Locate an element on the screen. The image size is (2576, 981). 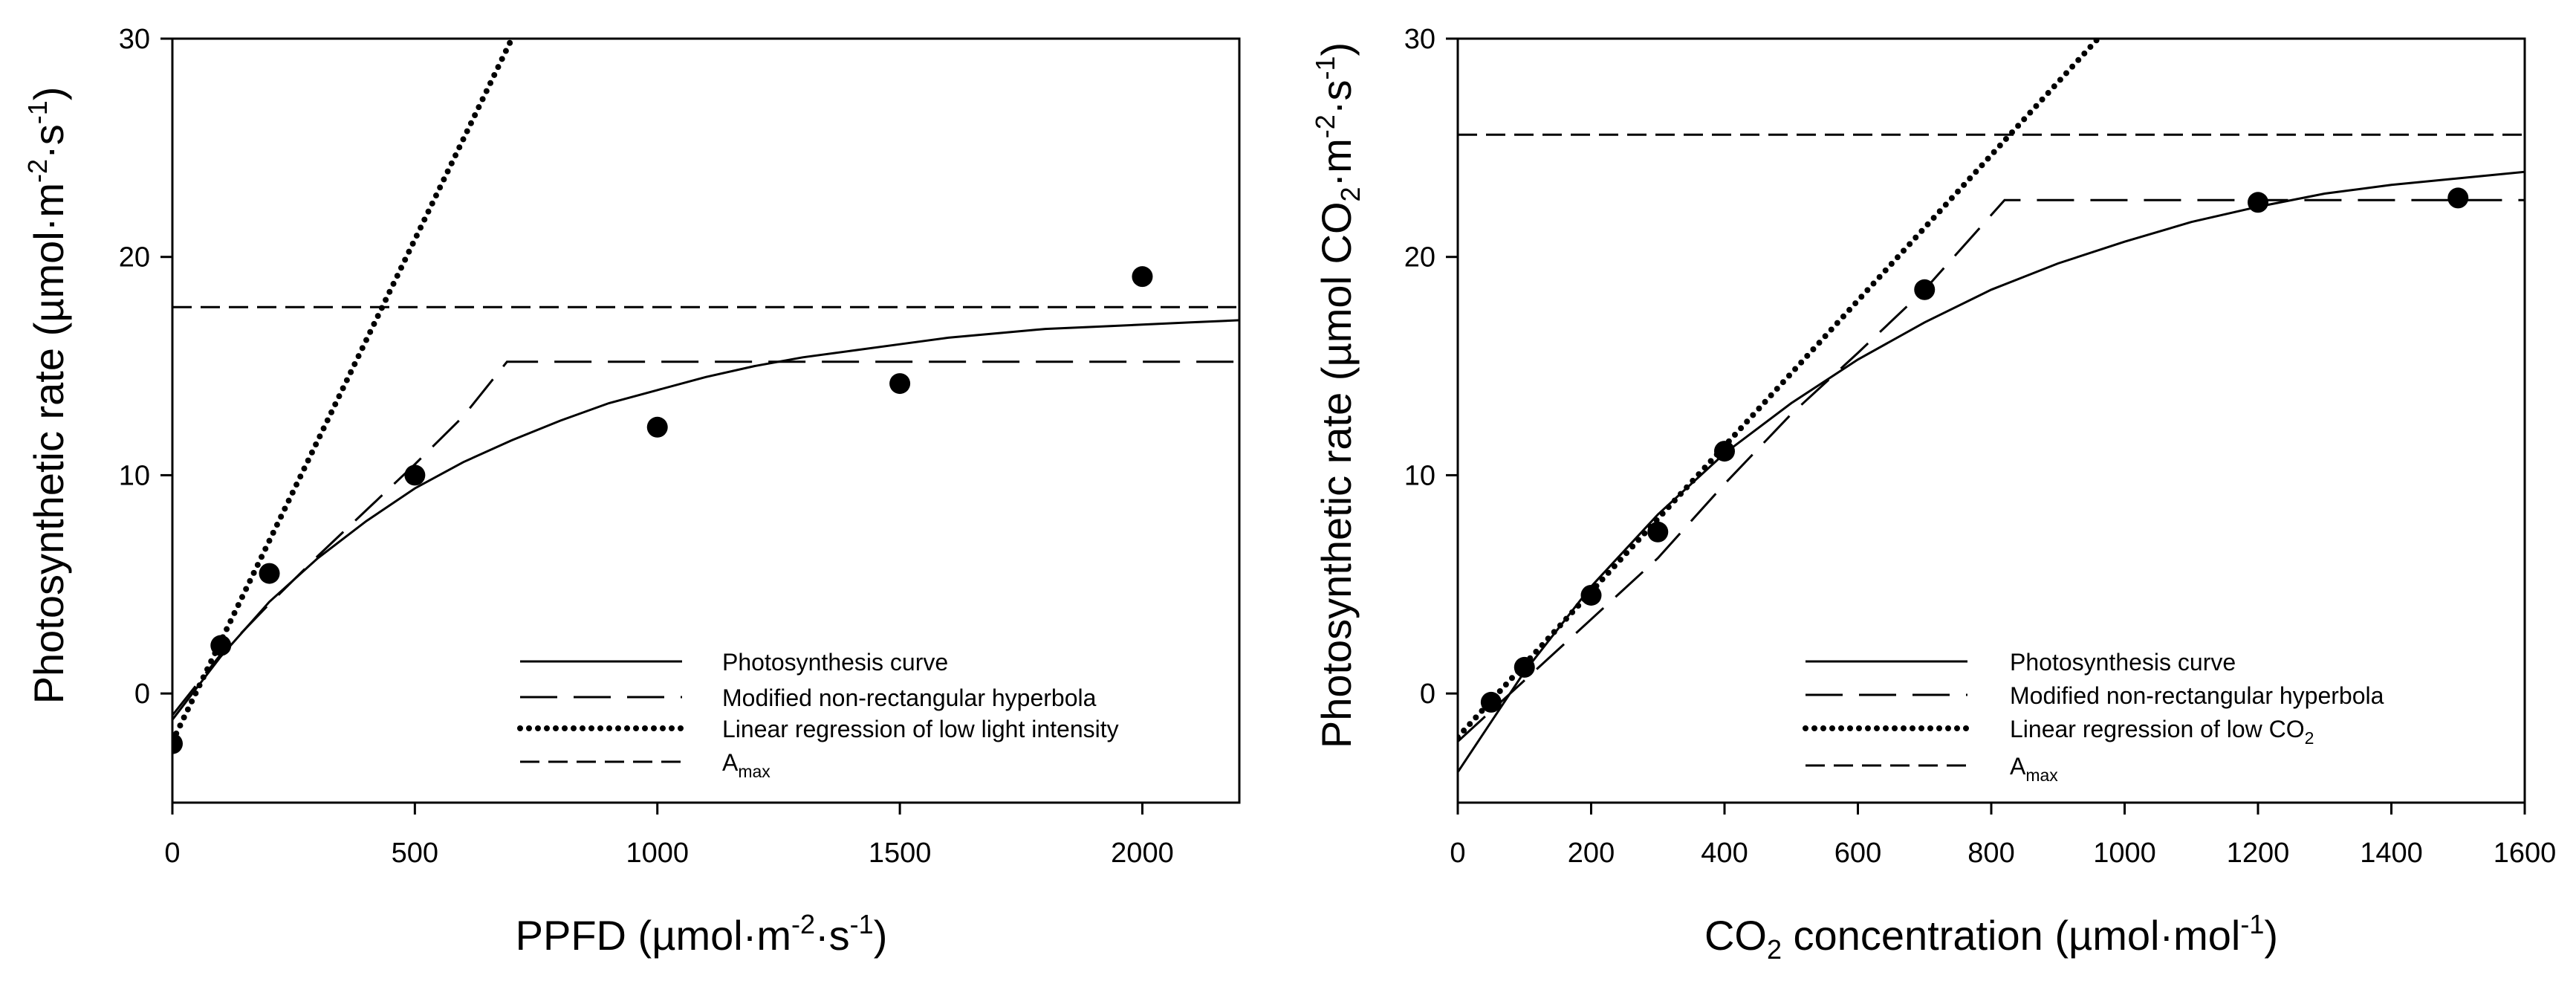
right-y-tick-label: 20 is located at coordinates (1419, 257).